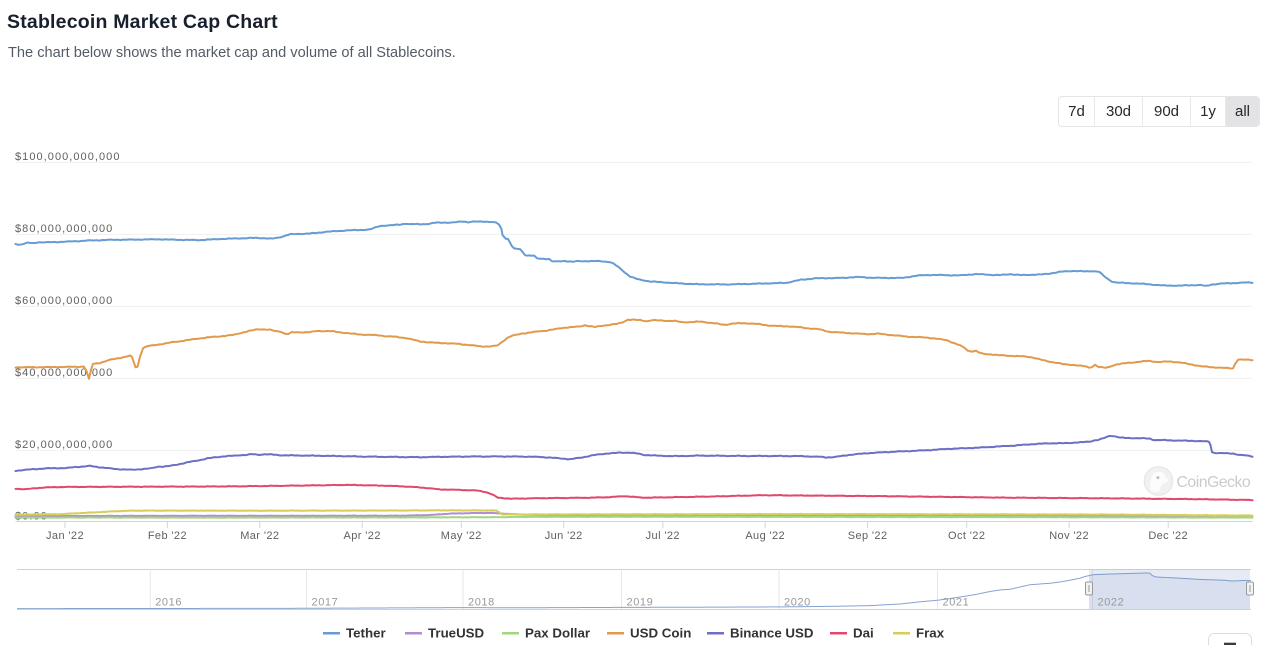 The height and width of the screenshot is (645, 1268). What do you see at coordinates (797, 603) in the screenshot?
I see `svg-text: 2020` at bounding box center [797, 603].